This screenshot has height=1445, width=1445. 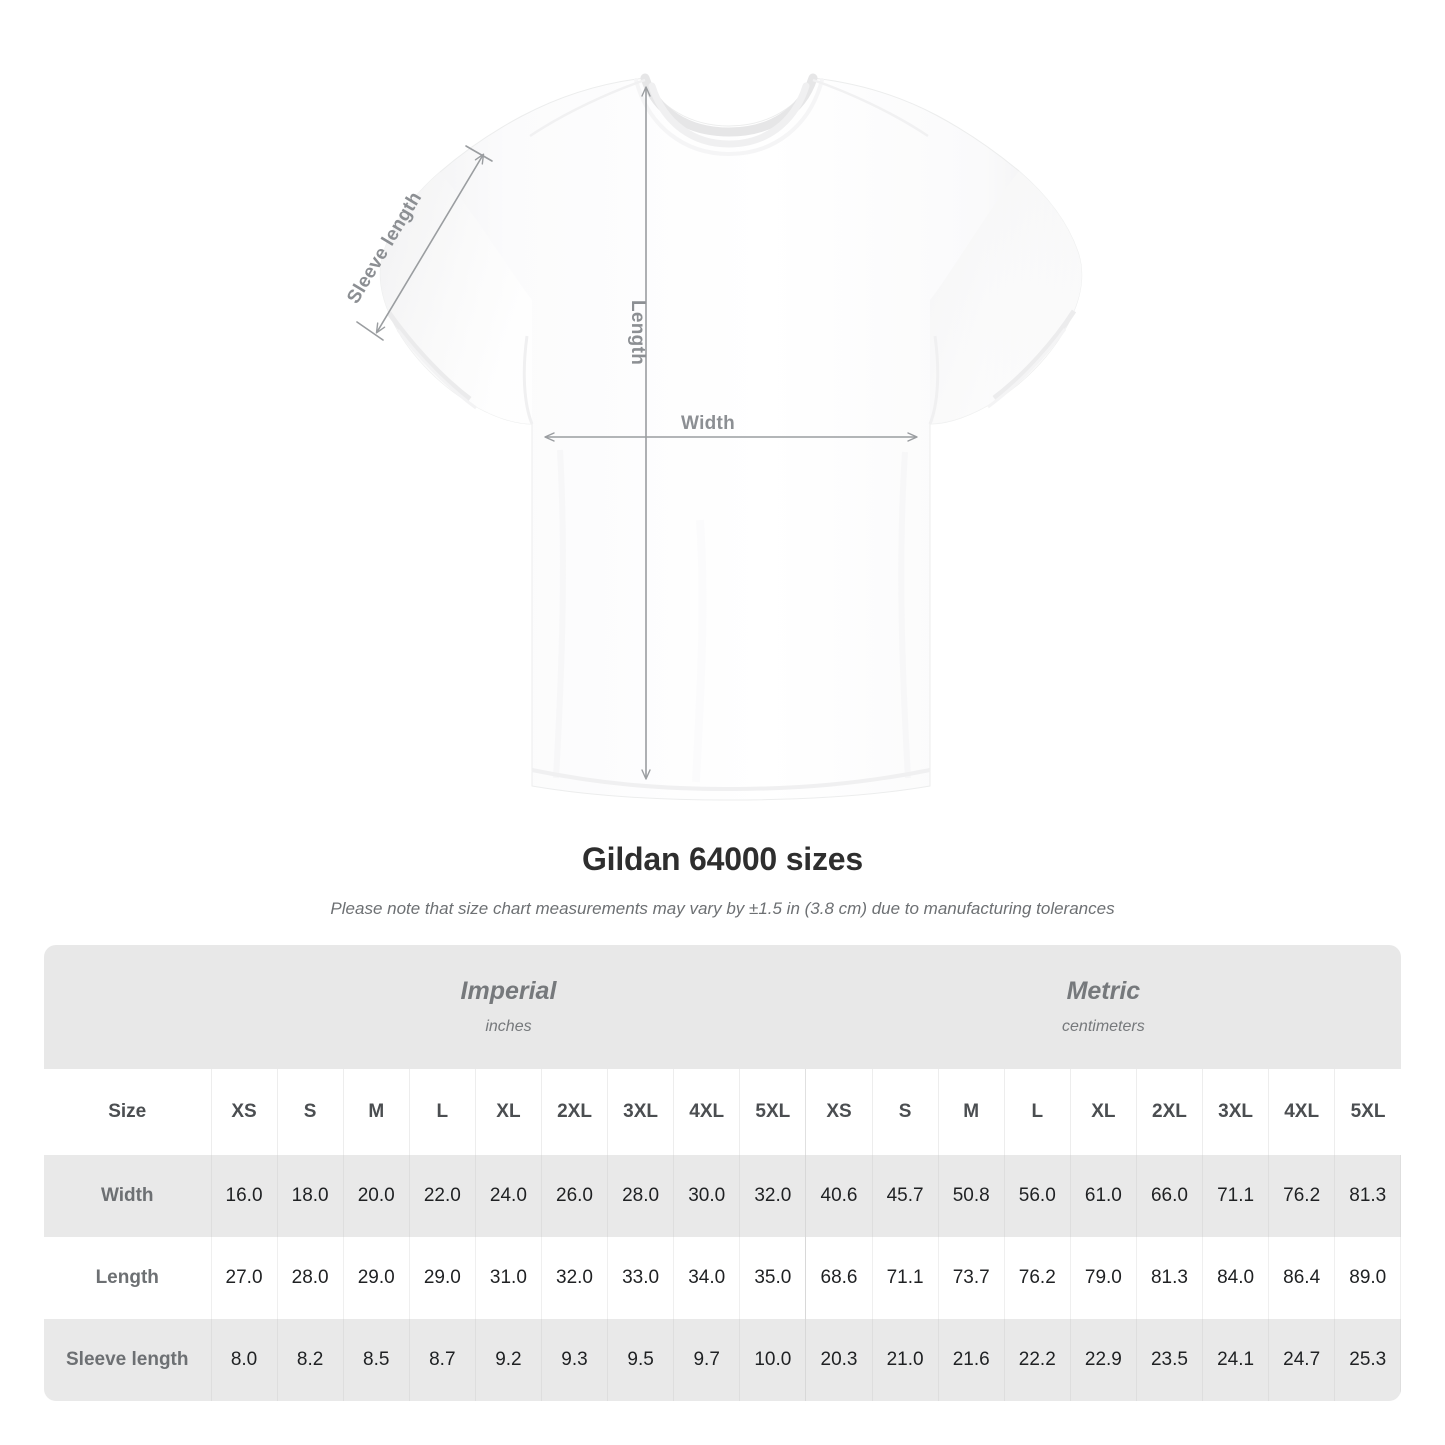 What do you see at coordinates (1236, 1196) in the screenshot?
I see `cell-width-met-3xl: 71.1` at bounding box center [1236, 1196].